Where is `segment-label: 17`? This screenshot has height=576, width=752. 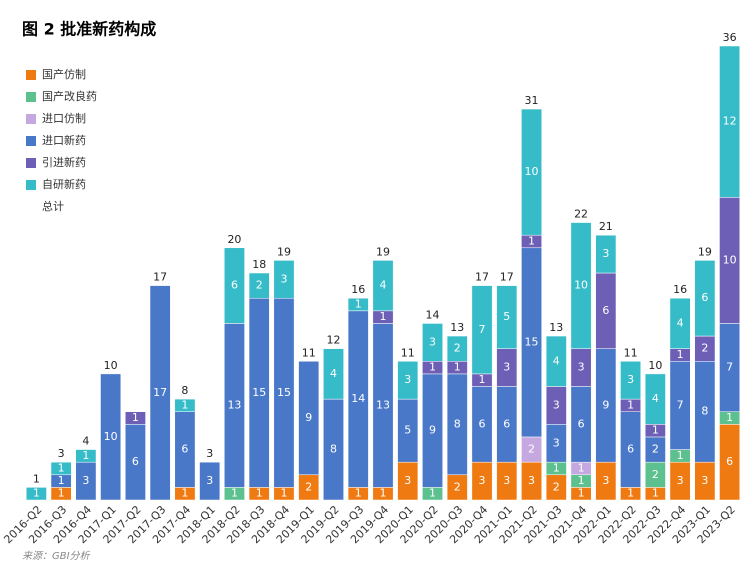
segment-label: 17 is located at coordinates (160, 392).